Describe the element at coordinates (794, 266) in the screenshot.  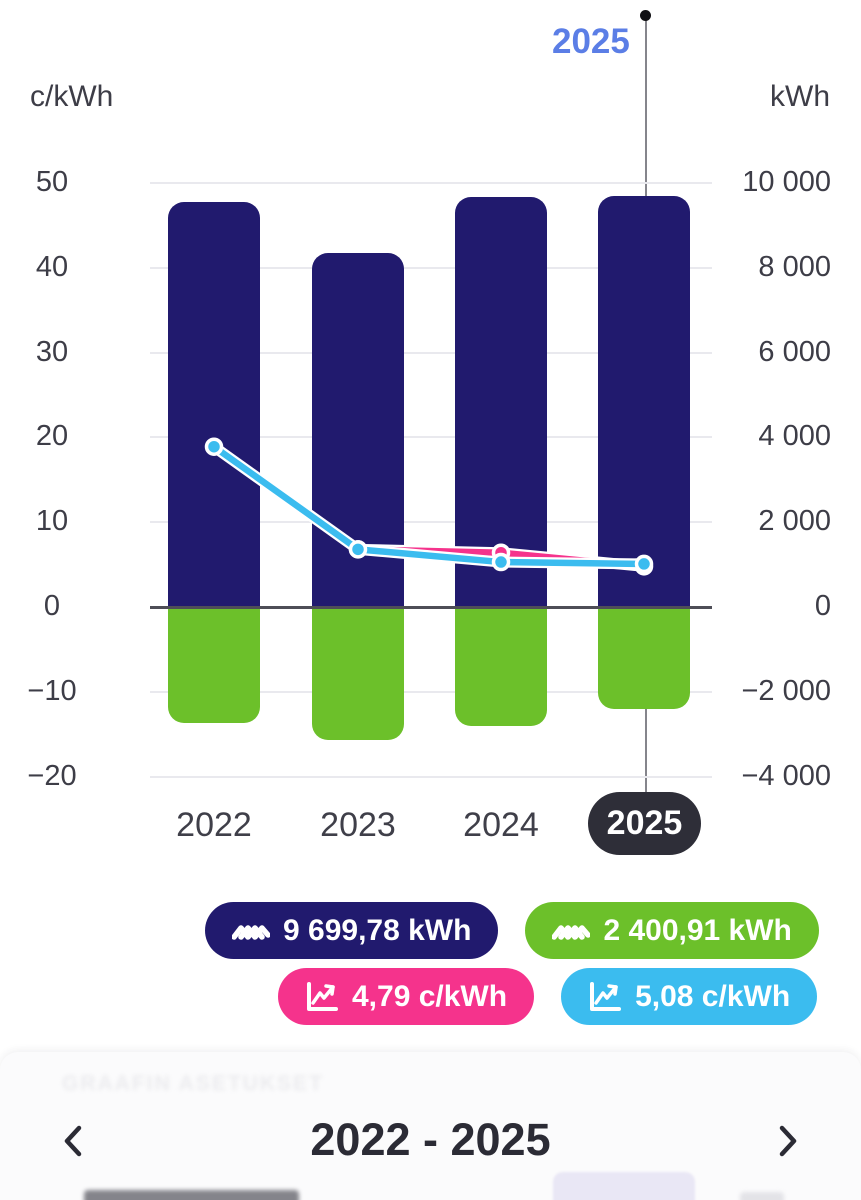
I see `right-axis-tick: 8 000` at that location.